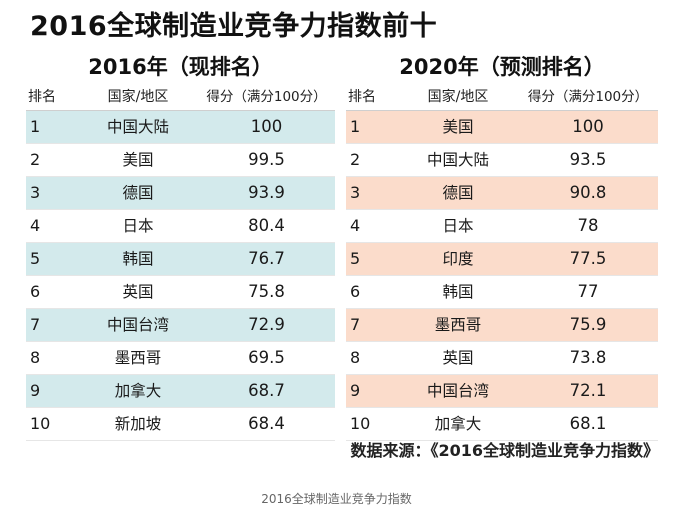  What do you see at coordinates (588, 192) in the screenshot?
I see `score-cell: 90.8` at bounding box center [588, 192].